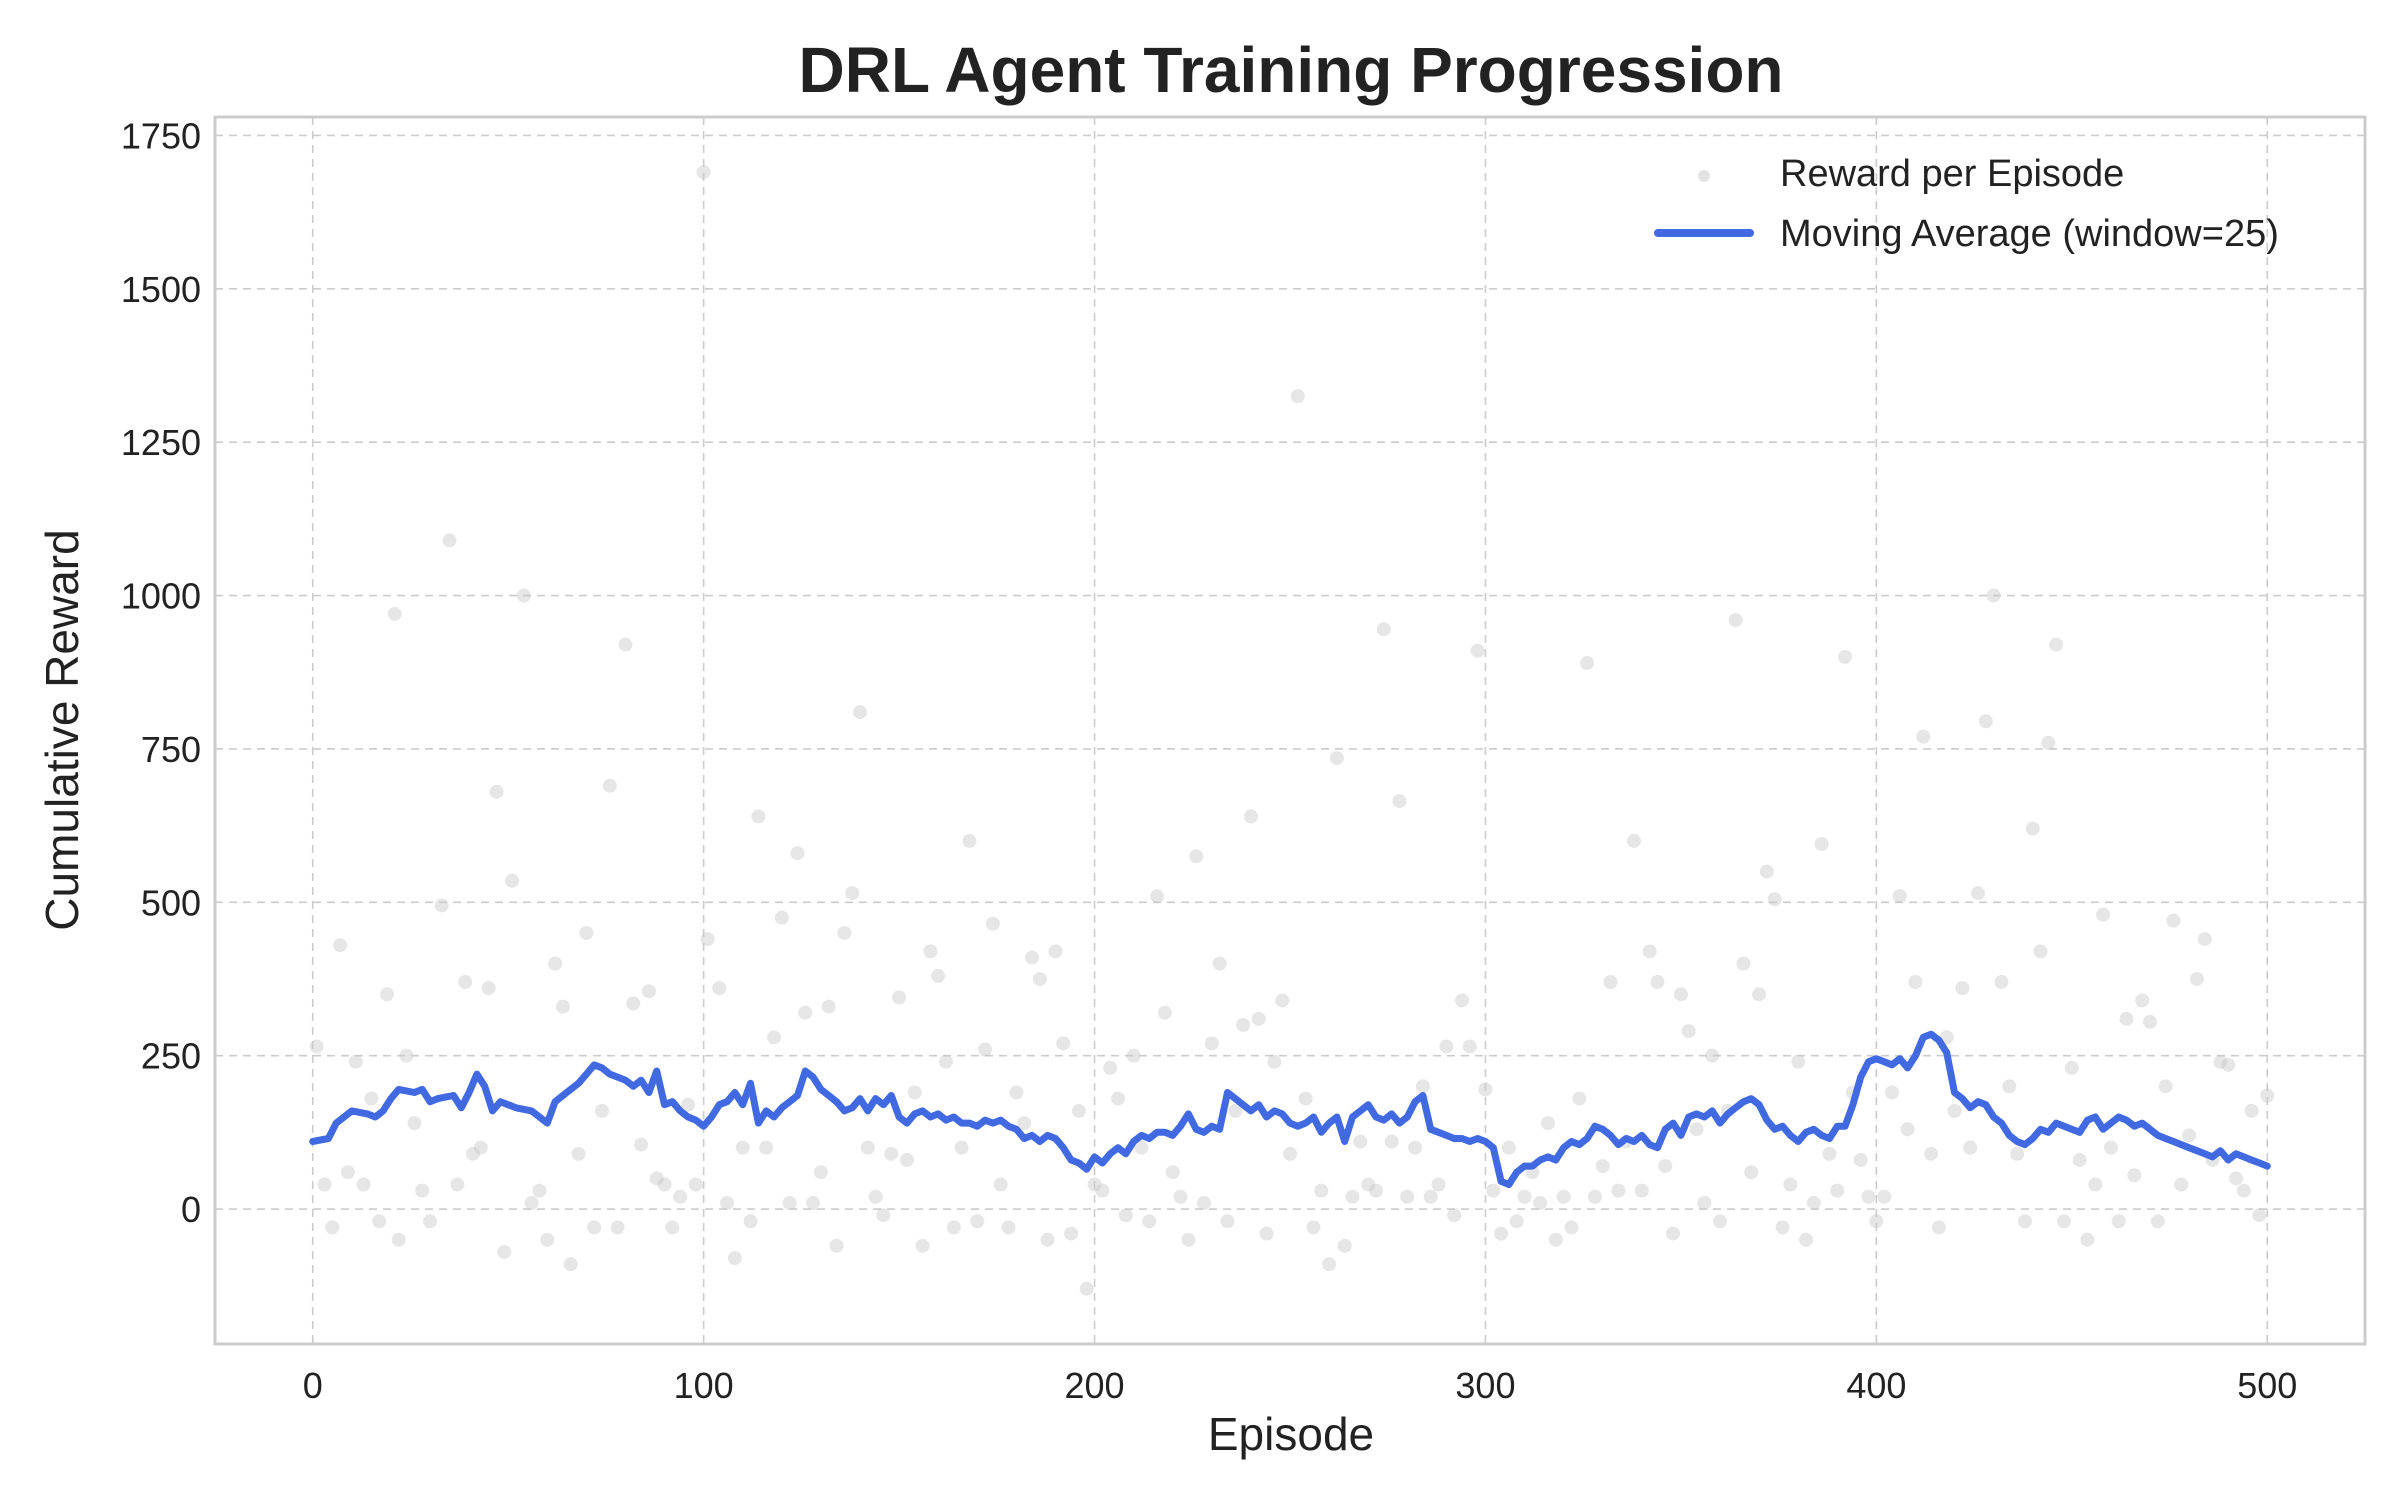 The height and width of the screenshot is (1500, 2400). What do you see at coordinates (1291, 1434) in the screenshot?
I see `x-axis-label: Episode` at bounding box center [1291, 1434].